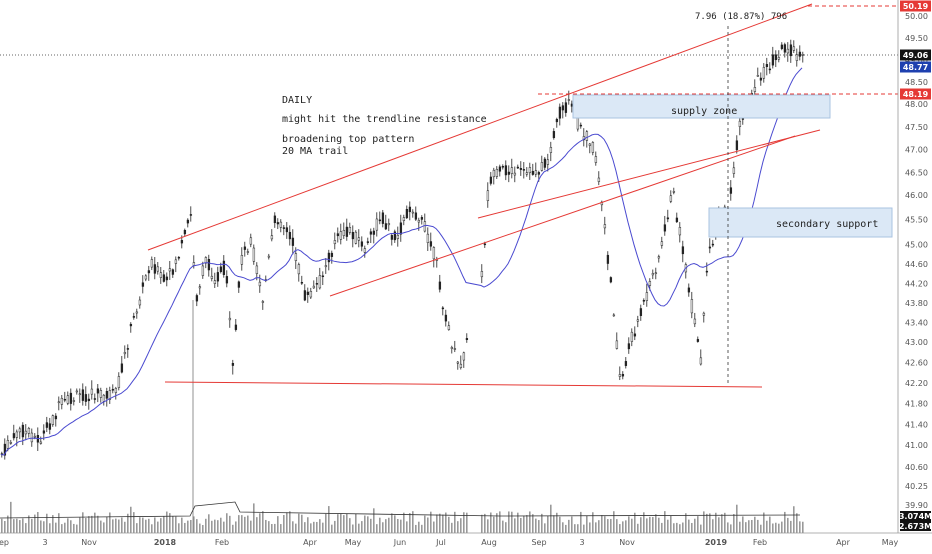 The width and height of the screenshot is (932, 554). What do you see at coordinates (538, 542) in the screenshot?
I see `time-tick-label: Sep` at bounding box center [538, 542].